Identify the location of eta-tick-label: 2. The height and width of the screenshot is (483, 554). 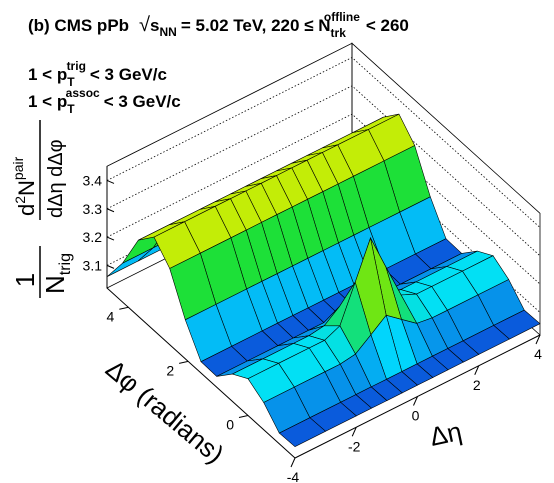
(477, 385).